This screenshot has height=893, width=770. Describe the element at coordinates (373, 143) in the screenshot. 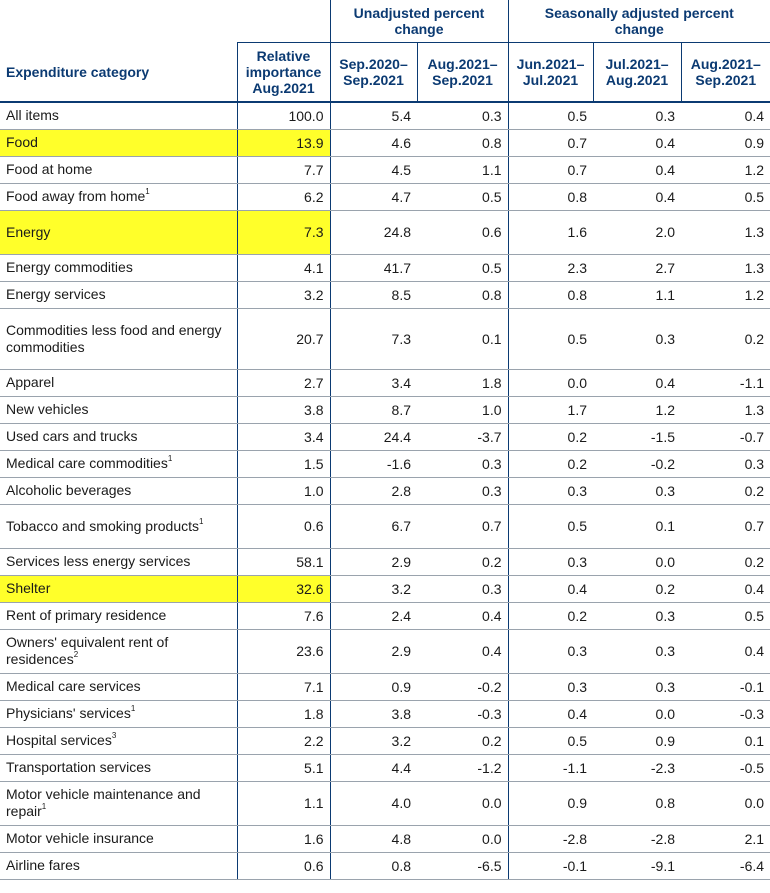

I see `percent-change-cell: 4.6` at that location.